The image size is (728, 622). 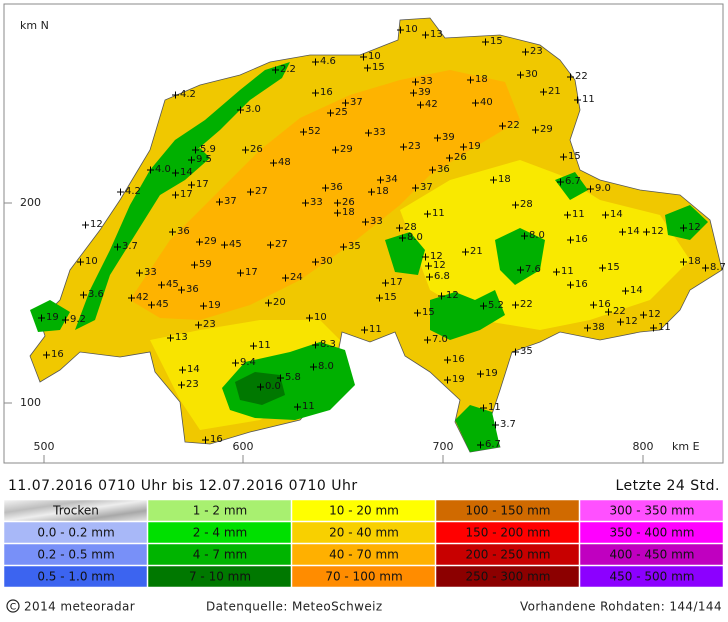 What do you see at coordinates (75, 511) in the screenshot?
I see `legend-label: Trocken` at bounding box center [75, 511].